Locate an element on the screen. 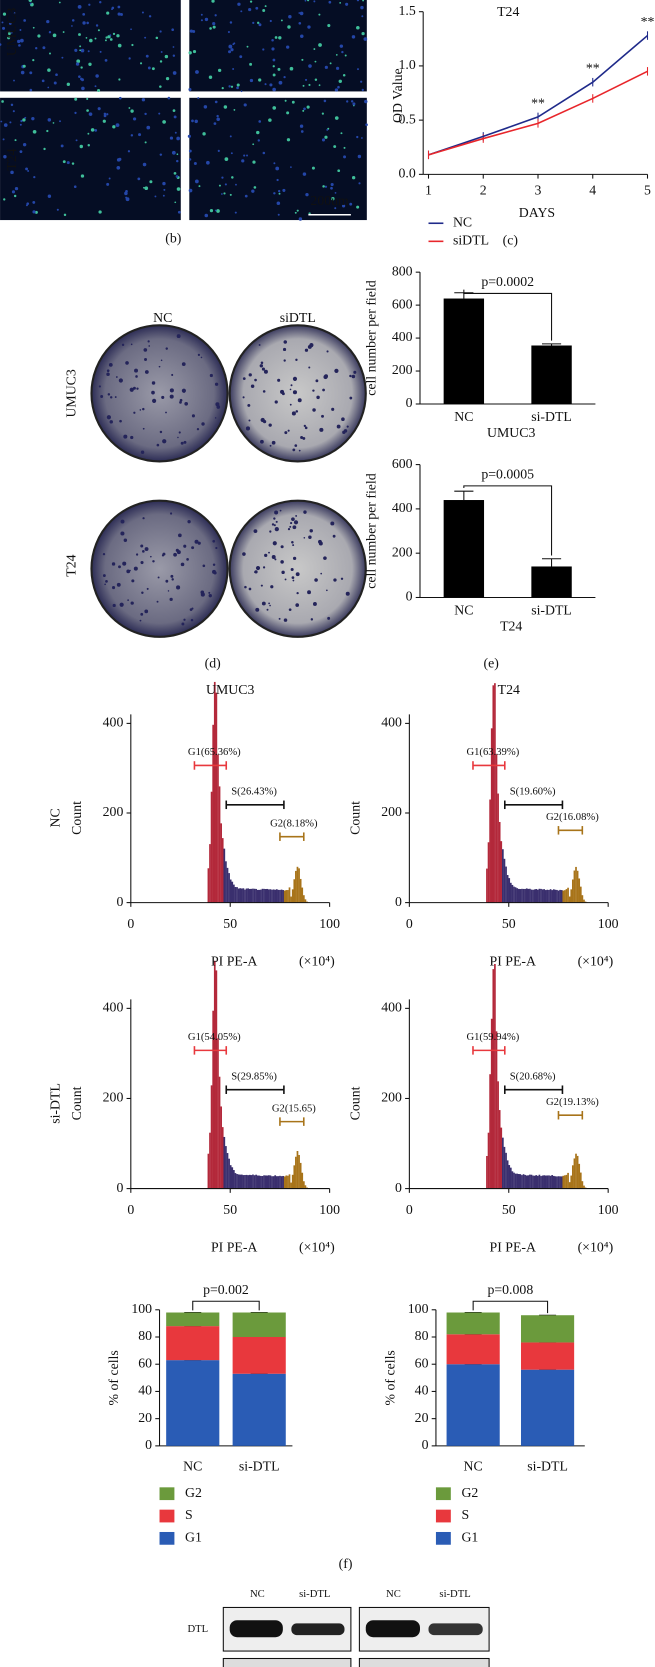 Image resolution: width=655 pixels, height=1667 pixels. x-tick-label: NC is located at coordinates (192, 1465).